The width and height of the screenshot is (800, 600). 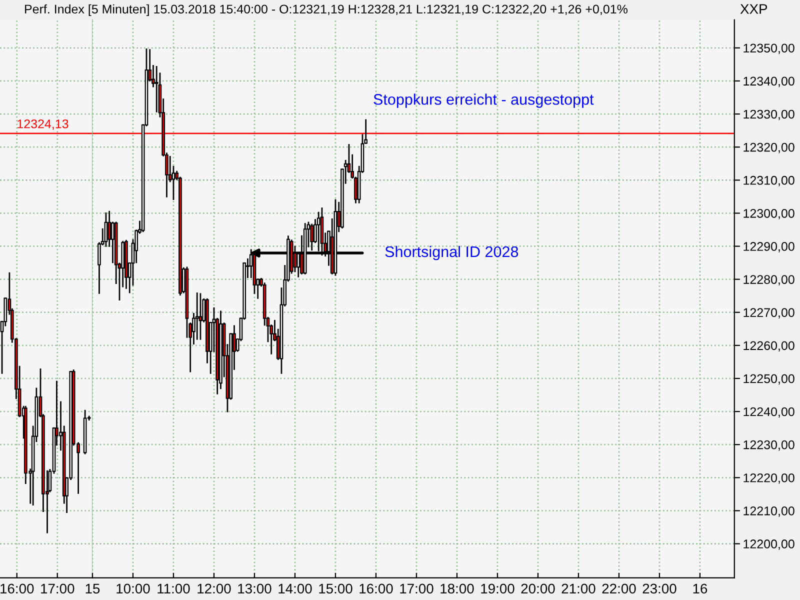 I want to click on y-tick-label: 12230,00, so click(x=769, y=445).